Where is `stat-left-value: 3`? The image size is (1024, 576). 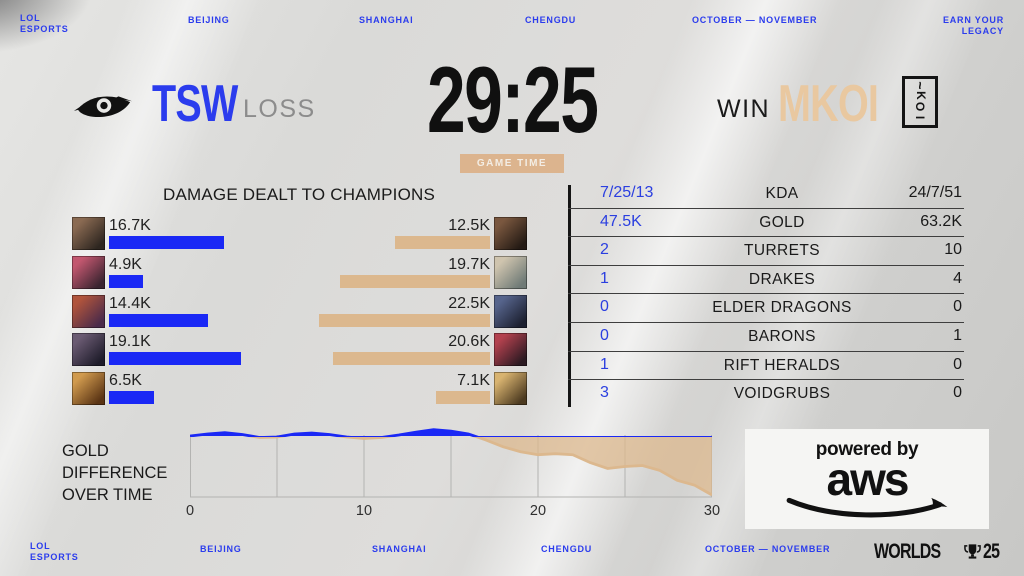 stat-left-value: 3 is located at coordinates (604, 393).